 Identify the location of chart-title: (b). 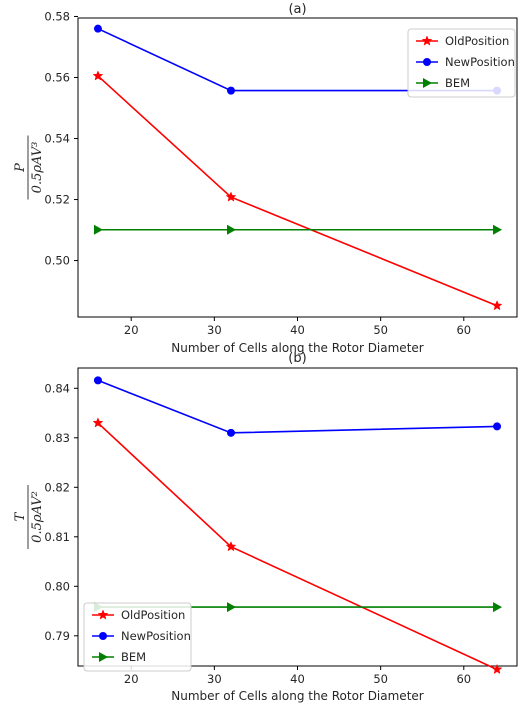
(297, 358).